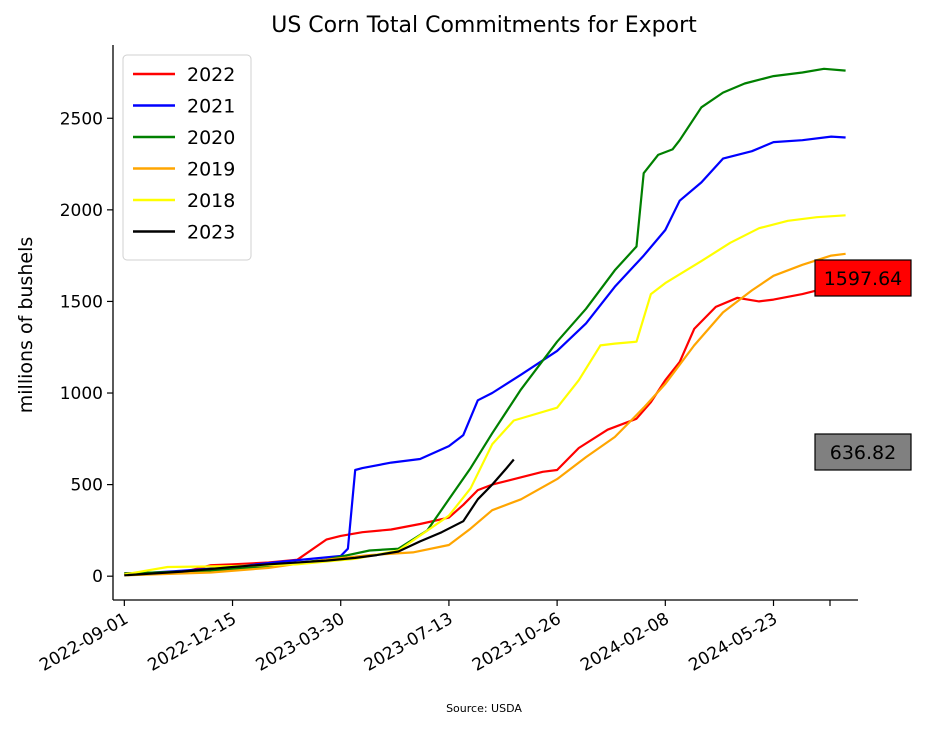 Image resolution: width=930 pixels, height=733 pixels. What do you see at coordinates (81, 119) in the screenshot?
I see `y-tick-label: 2500` at bounding box center [81, 119].